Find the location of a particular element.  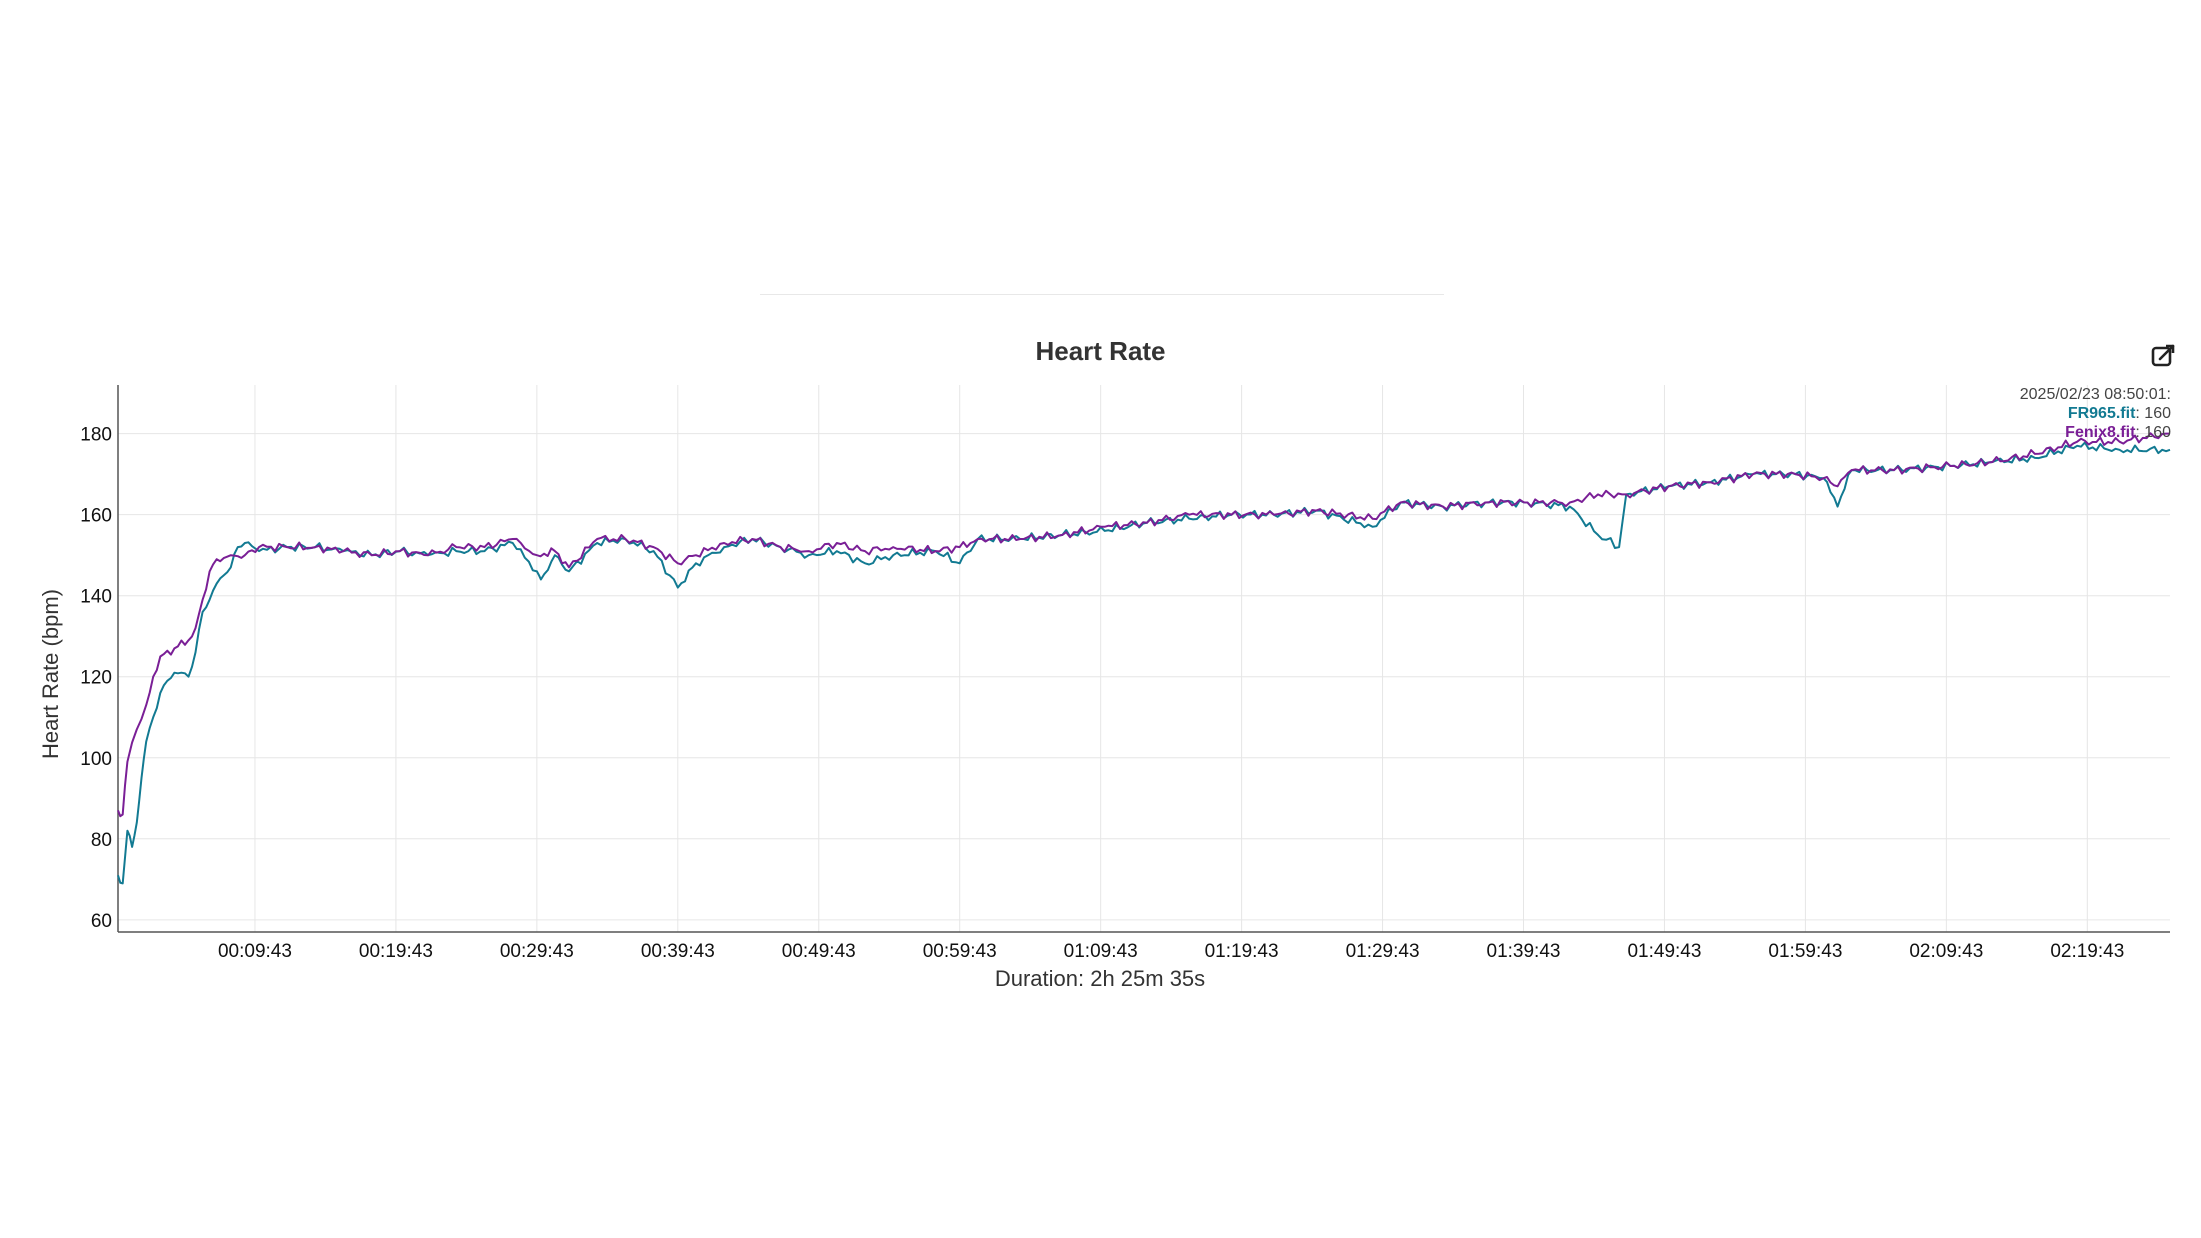

x-tick-label: 00:49:43 is located at coordinates (819, 951).